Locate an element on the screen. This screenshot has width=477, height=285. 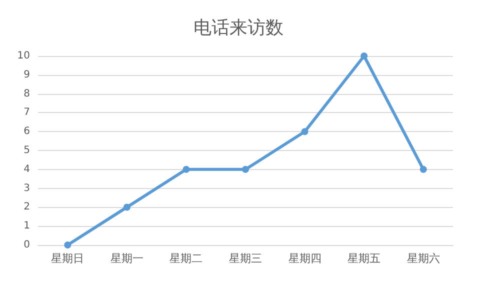
y-tick-label: 9 is located at coordinates (27, 74).